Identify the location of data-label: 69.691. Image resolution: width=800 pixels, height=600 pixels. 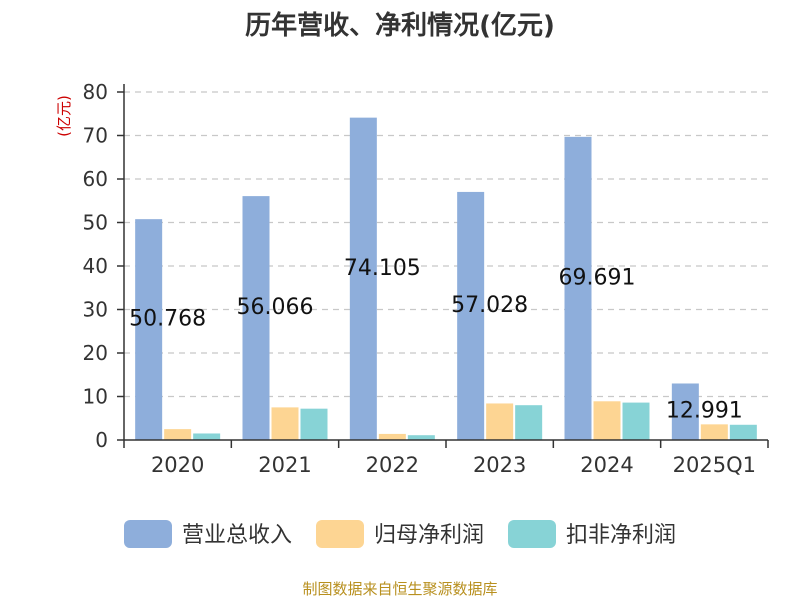
(597, 277).